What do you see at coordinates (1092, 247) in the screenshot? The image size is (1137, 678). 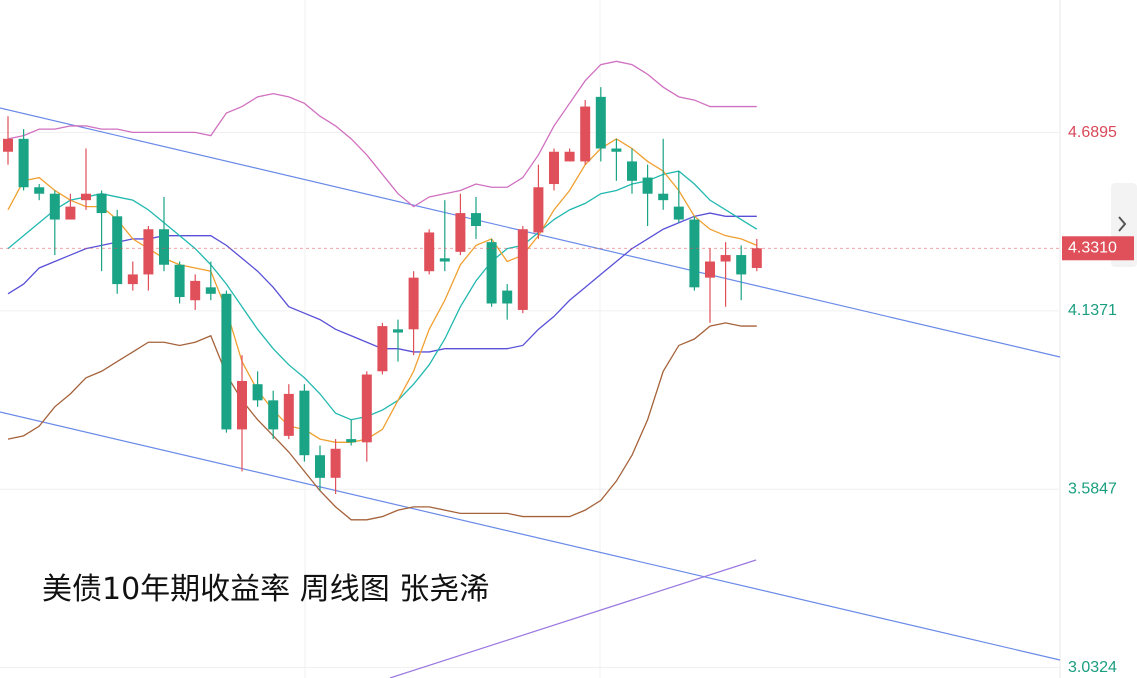 I see `last-price-label: 4.3310` at bounding box center [1092, 247].